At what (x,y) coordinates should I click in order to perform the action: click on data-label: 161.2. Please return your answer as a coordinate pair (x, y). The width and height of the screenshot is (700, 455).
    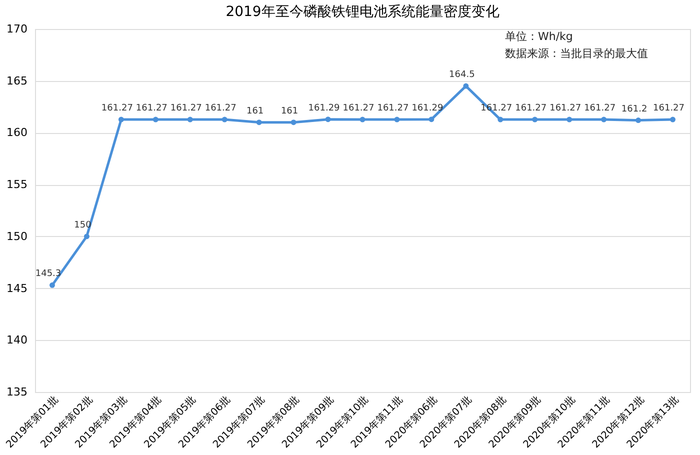
    Looking at the image, I should click on (634, 109).